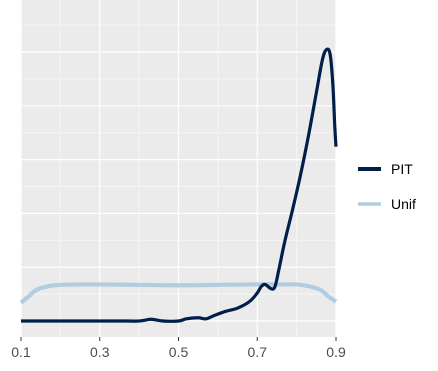  Describe the element at coordinates (385, 204) in the screenshot. I see `legend-item-unif: Unif` at that location.